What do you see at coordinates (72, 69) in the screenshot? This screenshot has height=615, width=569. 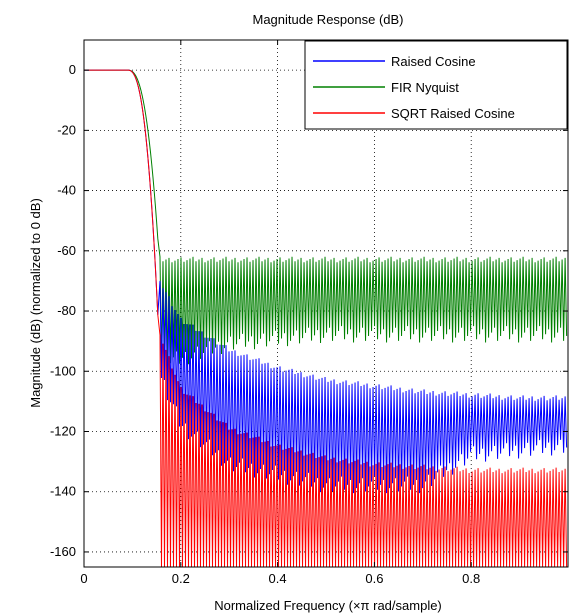 I see `y-tick-label: 0` at bounding box center [72, 69].